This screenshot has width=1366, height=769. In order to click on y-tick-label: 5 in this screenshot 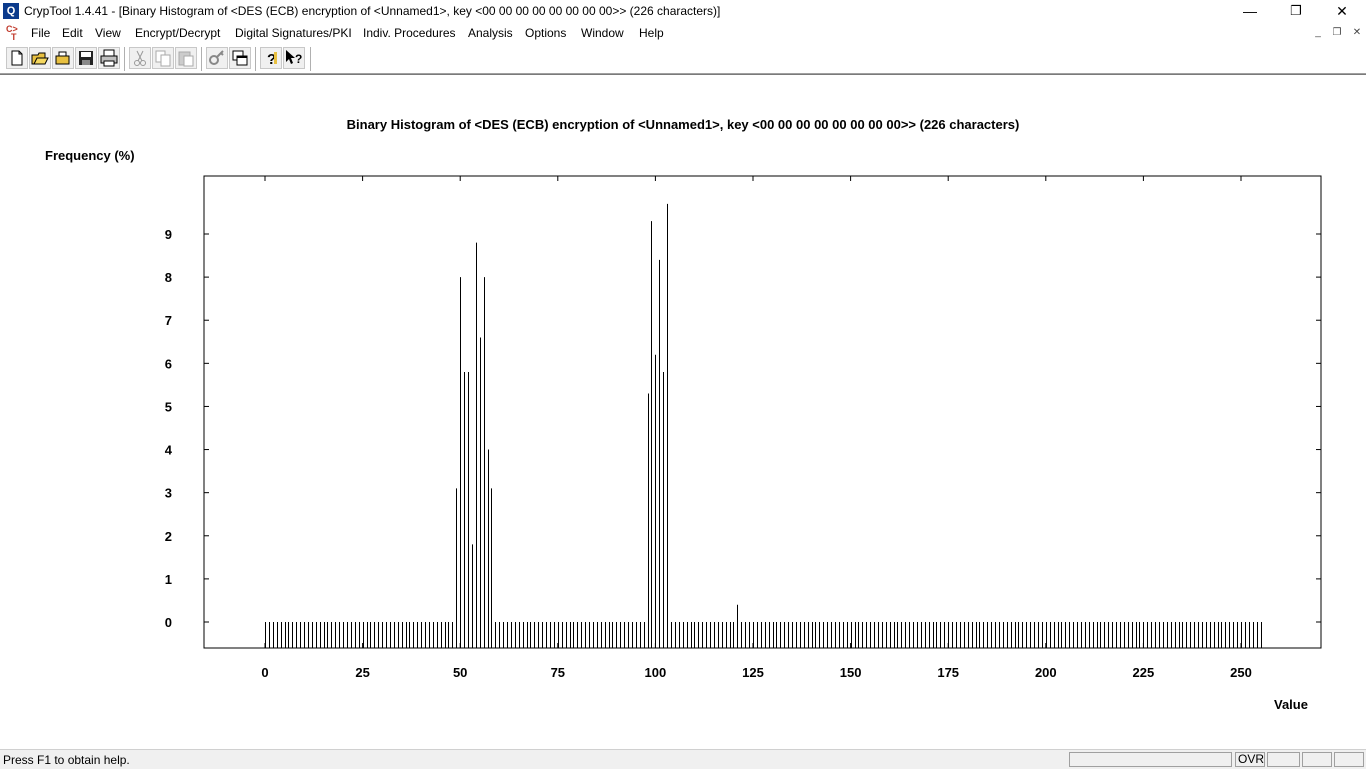, I will do `click(168, 406)`.